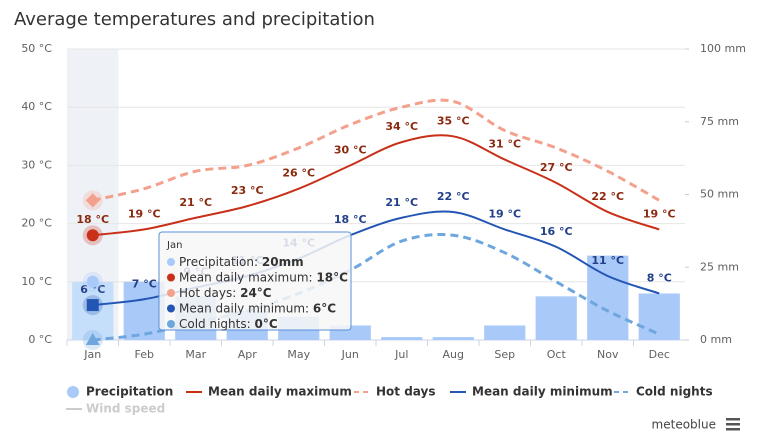 This screenshot has height=441, width=769. What do you see at coordinates (36, 164) in the screenshot?
I see `y-tick-label: 30 °C` at bounding box center [36, 164].